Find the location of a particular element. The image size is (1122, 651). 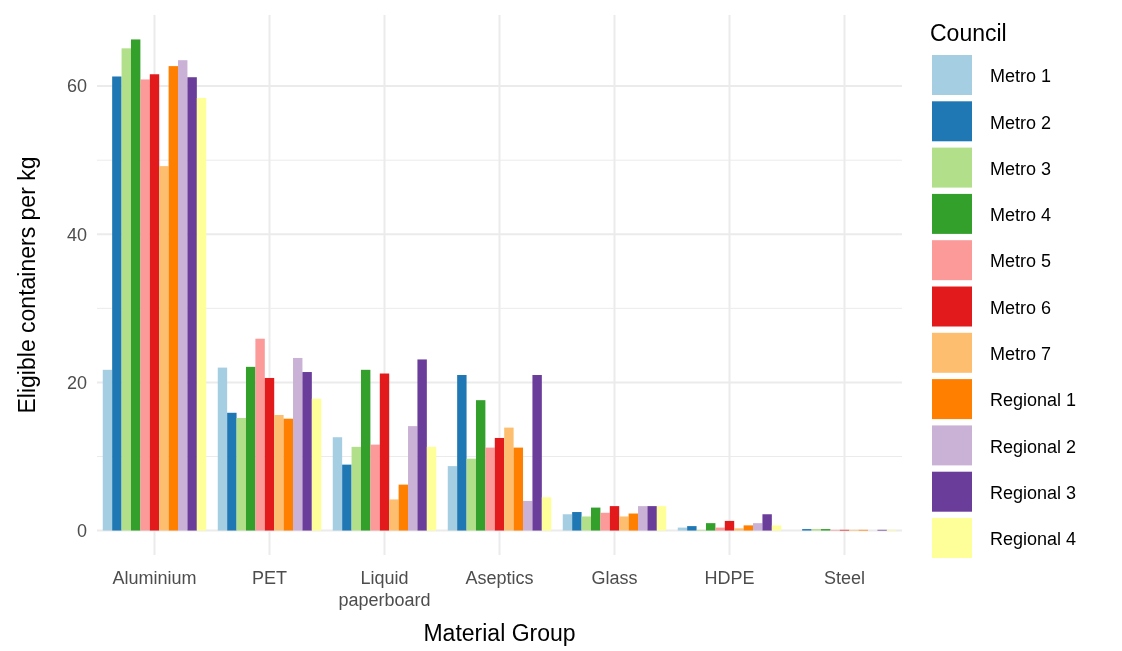

legend-label: Metro 1 is located at coordinates (1021, 76).